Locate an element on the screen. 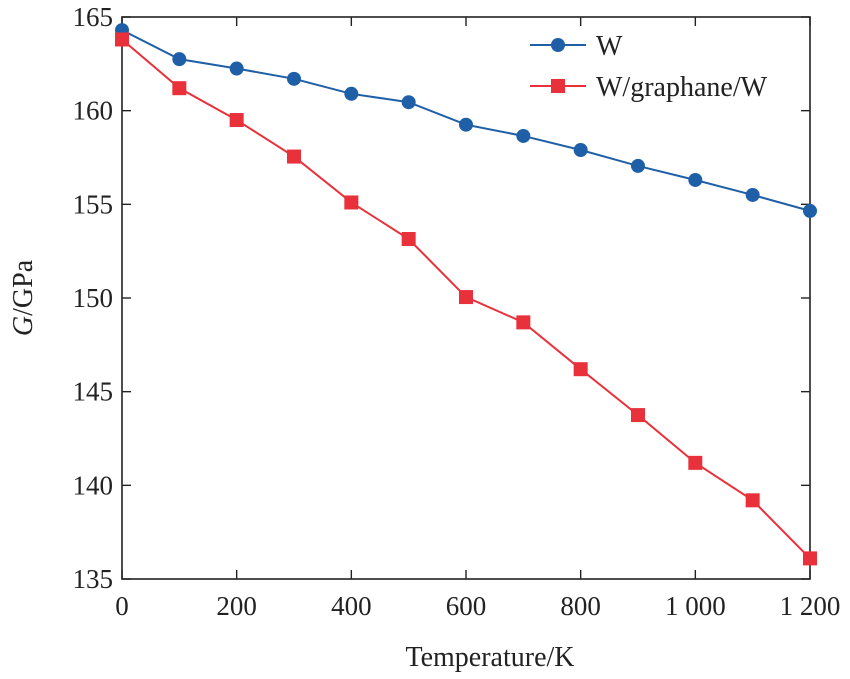  y-tick-label: 140 is located at coordinates (93, 485).